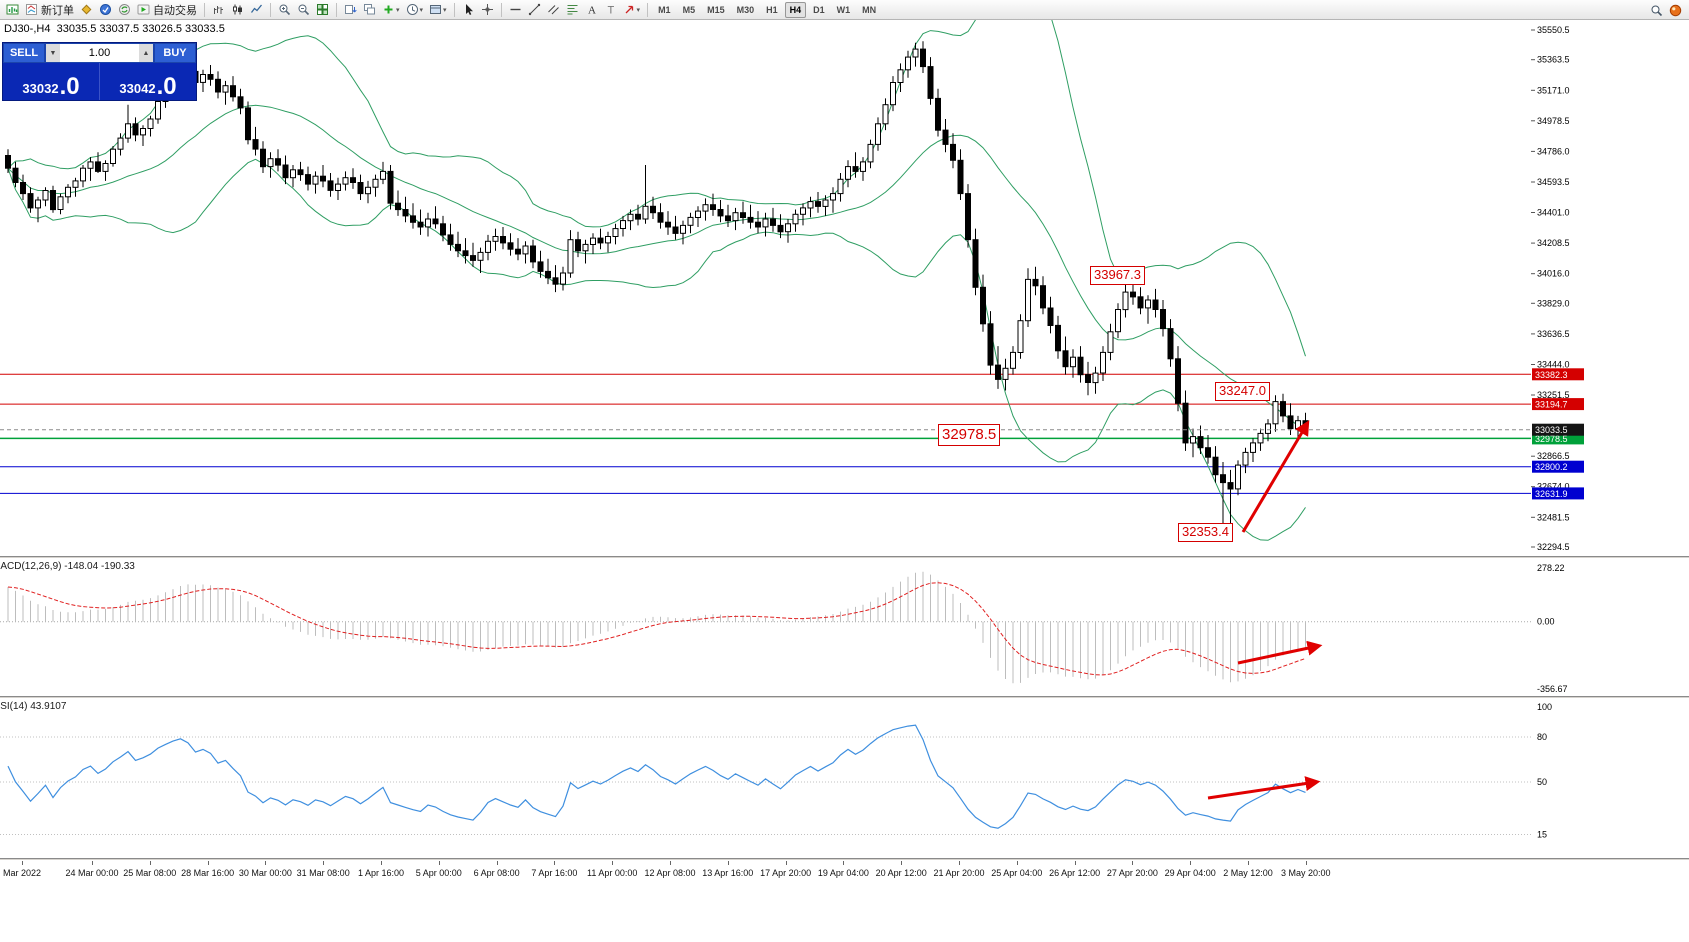 The image size is (1689, 942). What do you see at coordinates (1017, 873) in the screenshot?
I see `time-label: 25 Apr 04:00` at bounding box center [1017, 873].